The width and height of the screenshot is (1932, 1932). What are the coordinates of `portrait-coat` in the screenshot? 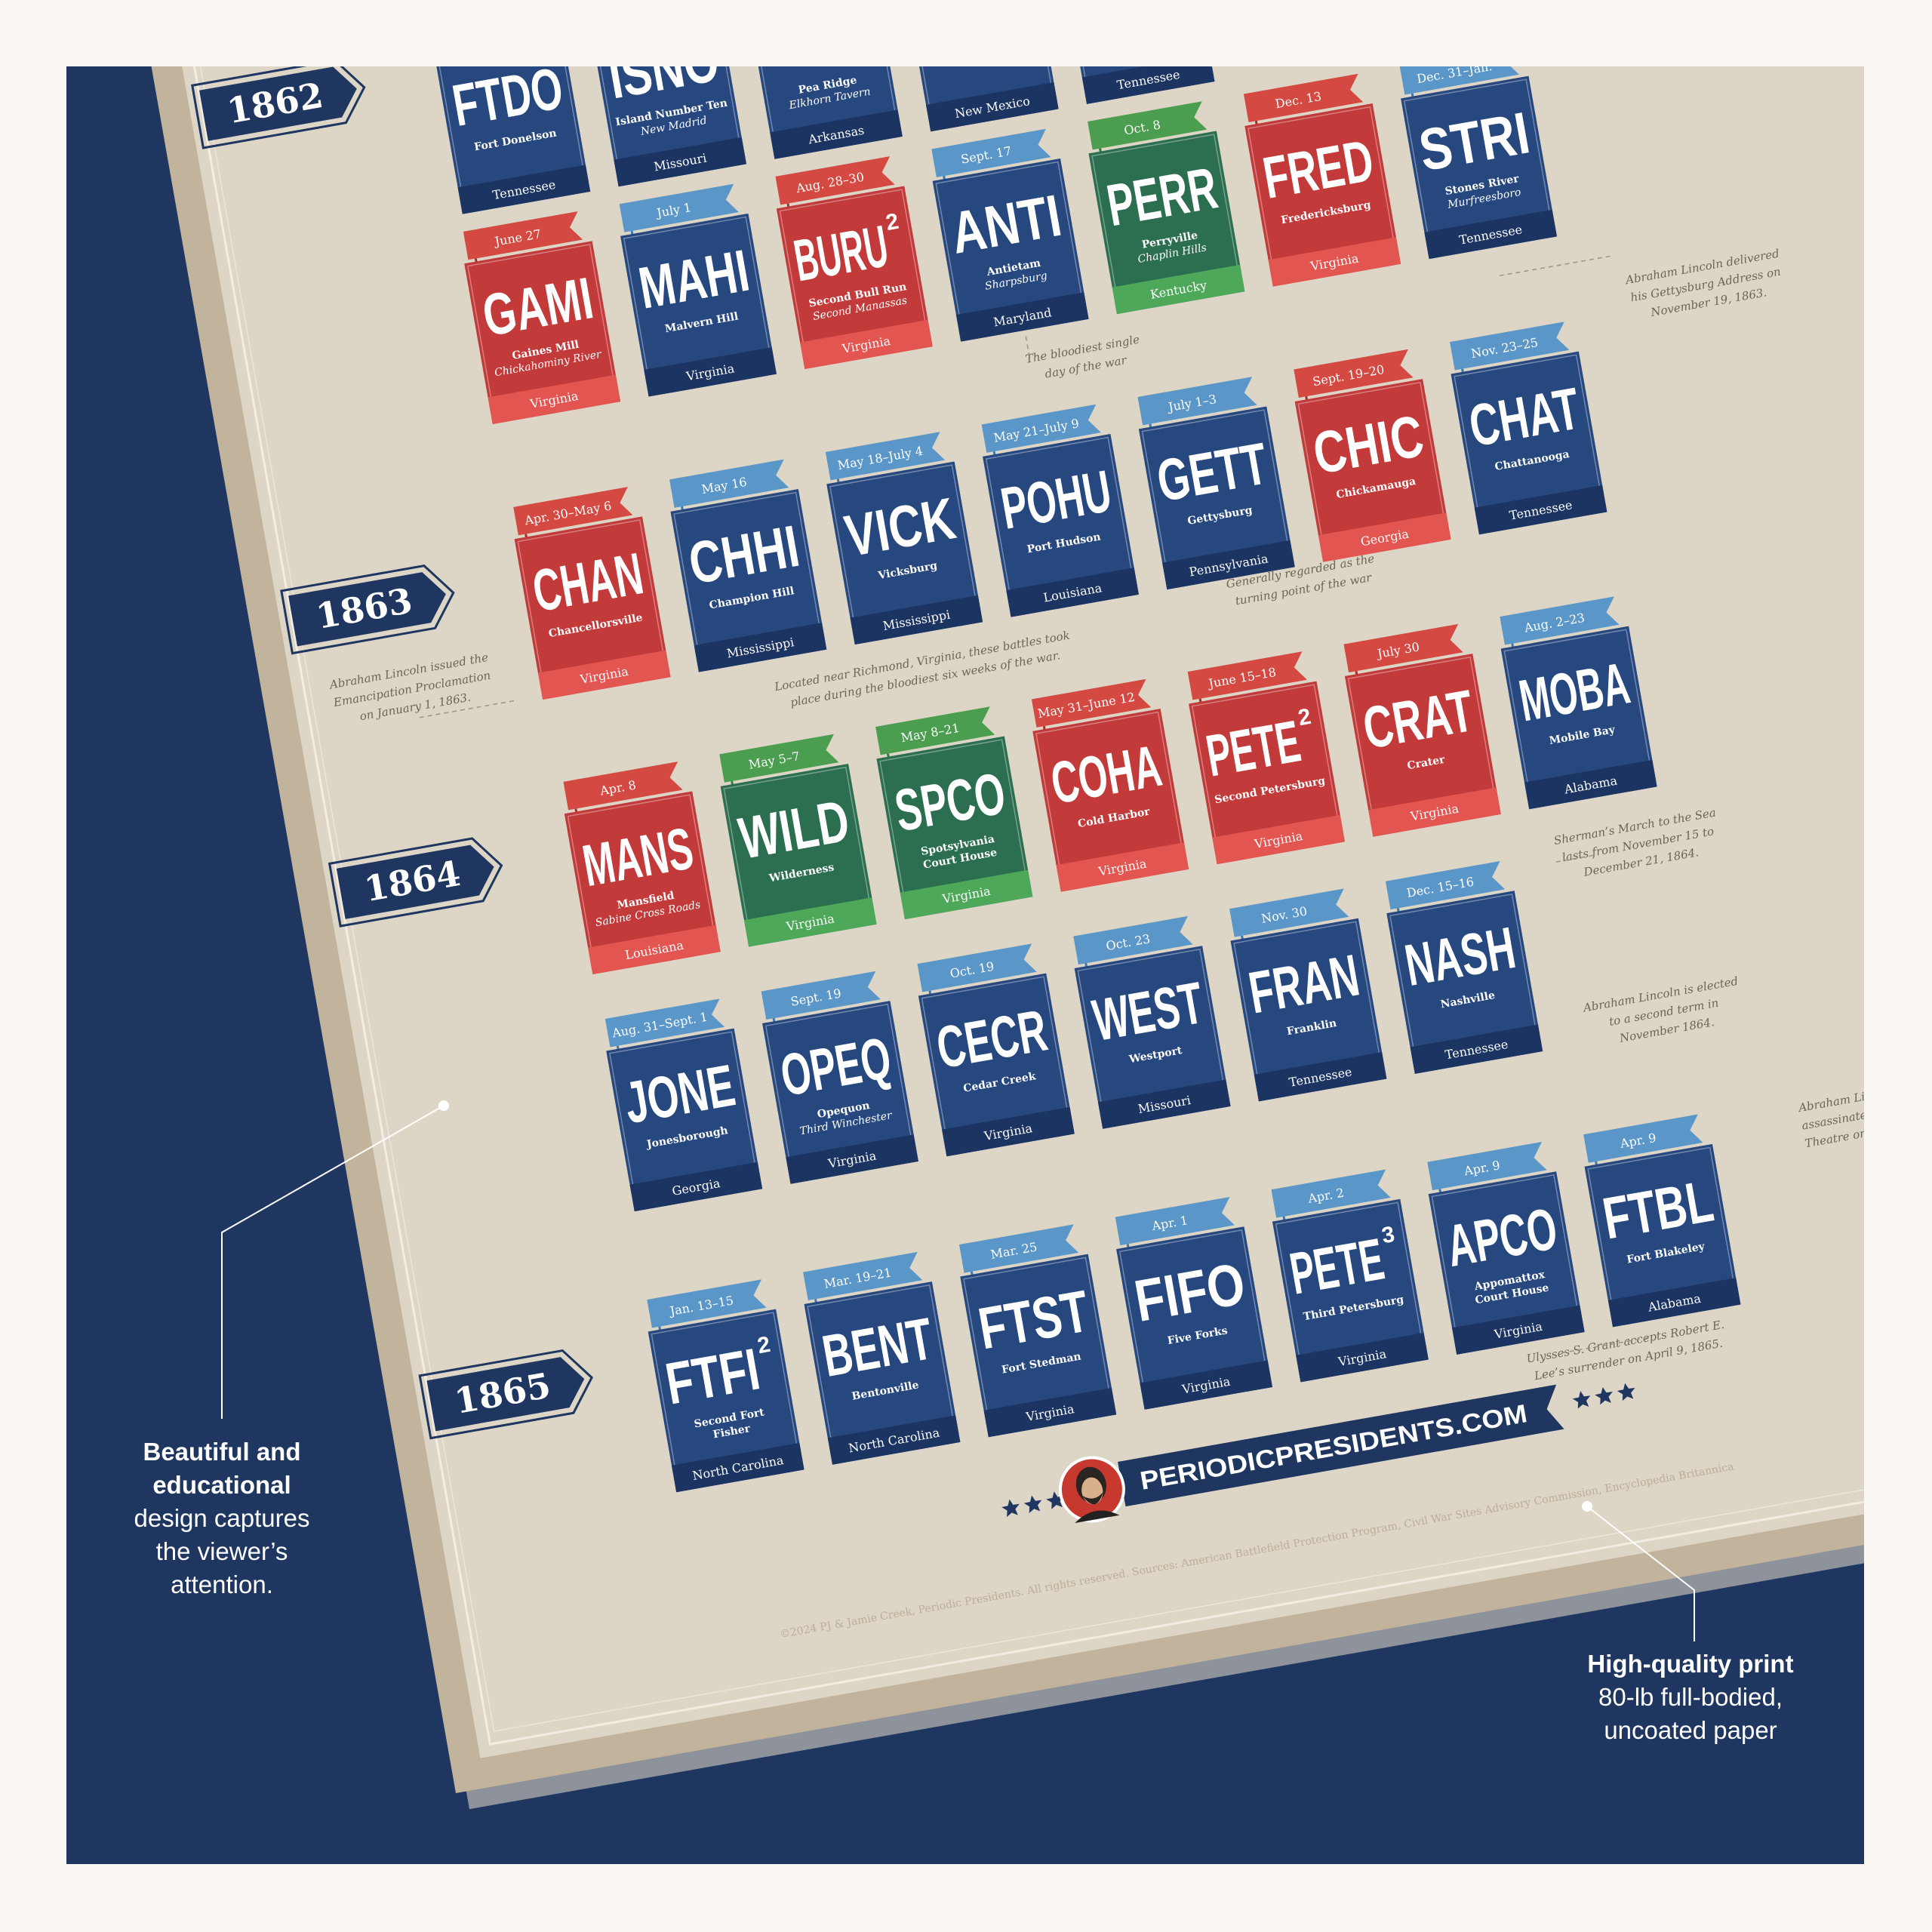 It's located at (1097, 1517).